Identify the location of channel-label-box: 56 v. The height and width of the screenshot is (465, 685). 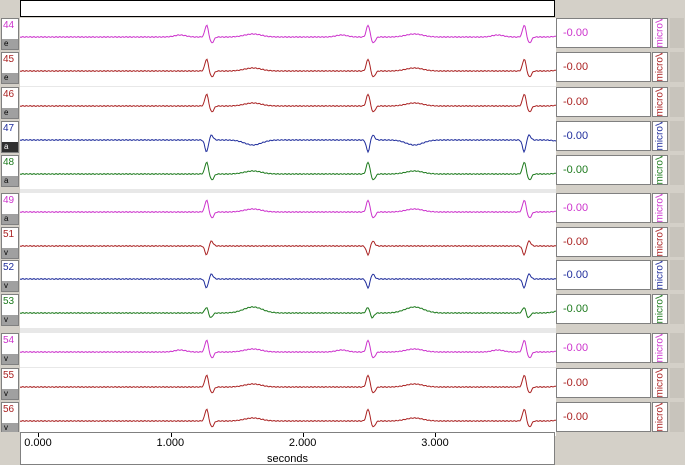
(10, 418).